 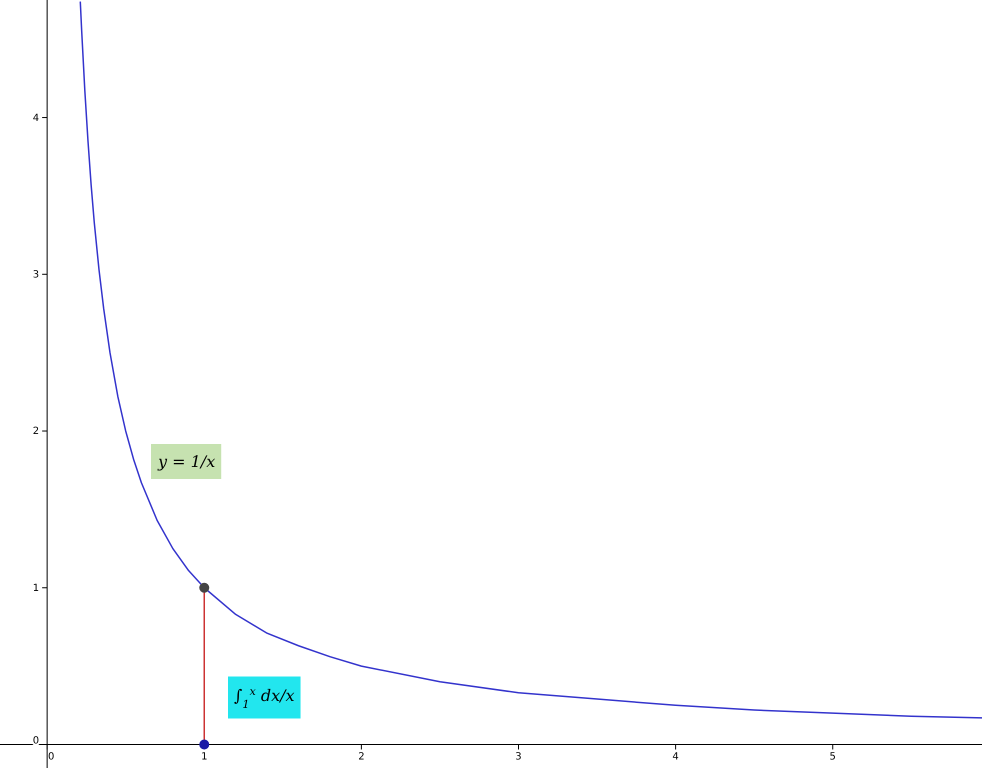 I want to click on x-tick-label: 2, so click(x=361, y=757).